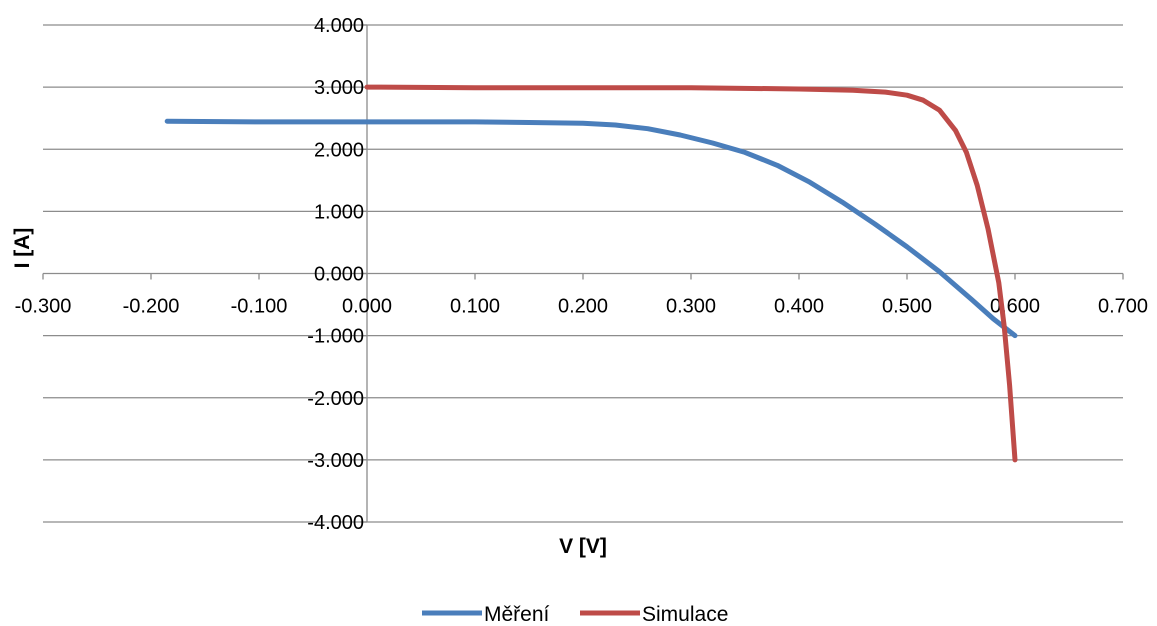  What do you see at coordinates (335, 399) in the screenshot?
I see `y-tick-label-2: -2.000` at bounding box center [335, 399].